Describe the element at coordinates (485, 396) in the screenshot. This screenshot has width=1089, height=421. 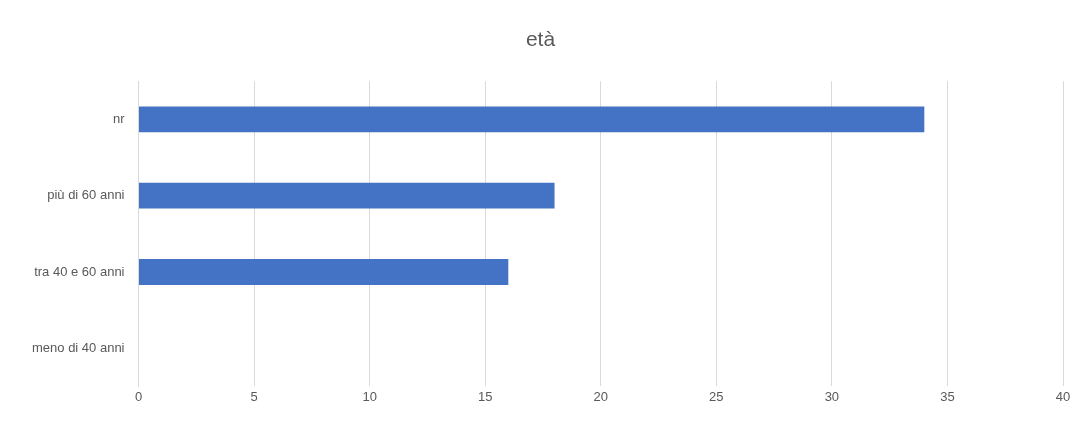
I see `x-tick-label: 15` at that location.